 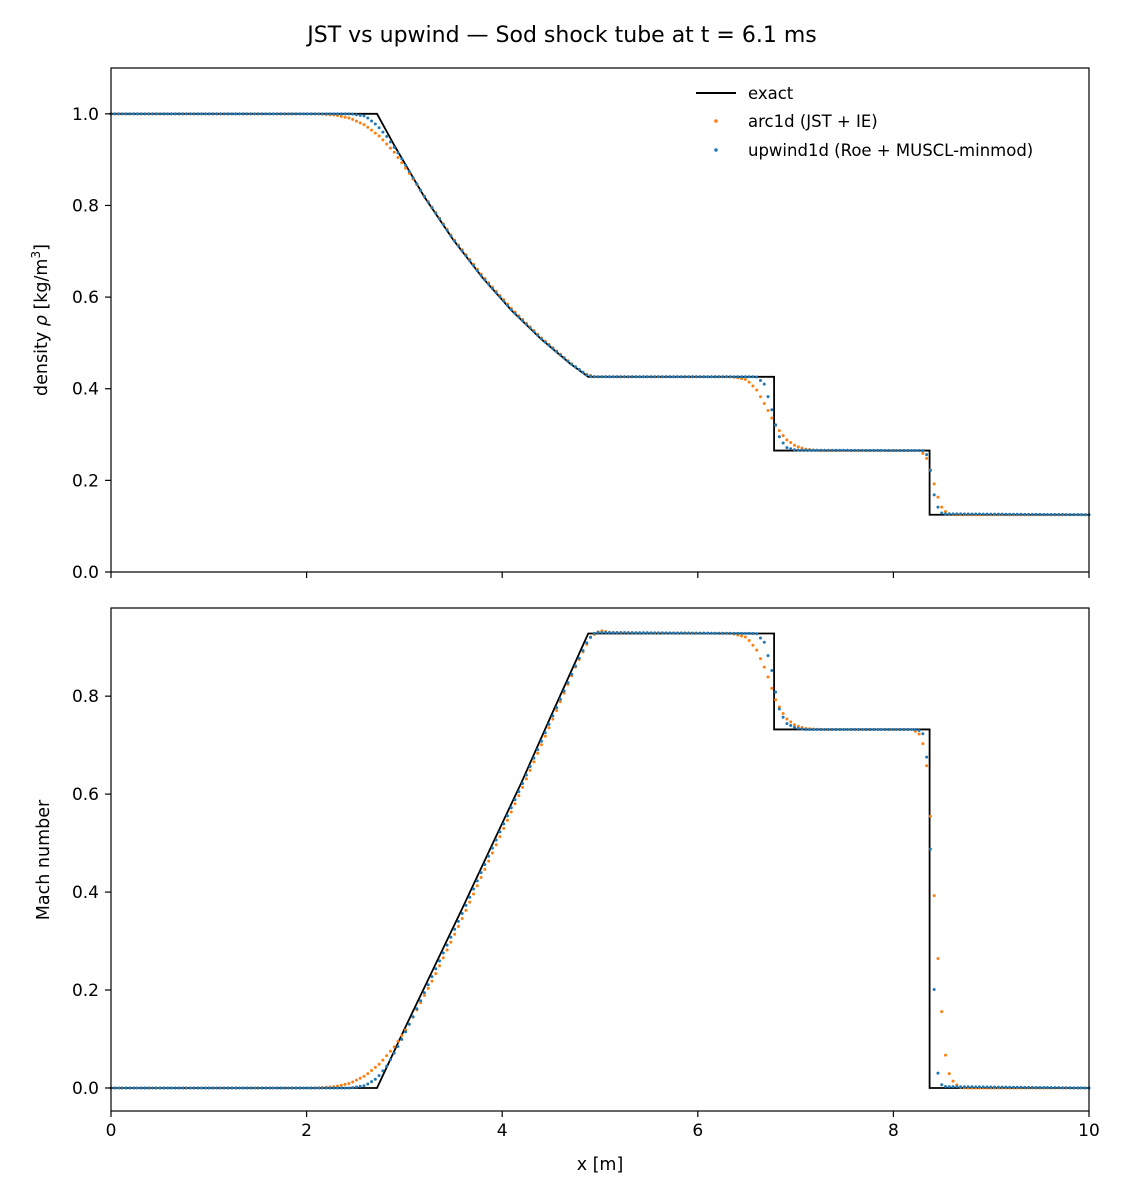 What do you see at coordinates (716, 121) in the screenshot?
I see `legend-arc1d-swatch` at bounding box center [716, 121].